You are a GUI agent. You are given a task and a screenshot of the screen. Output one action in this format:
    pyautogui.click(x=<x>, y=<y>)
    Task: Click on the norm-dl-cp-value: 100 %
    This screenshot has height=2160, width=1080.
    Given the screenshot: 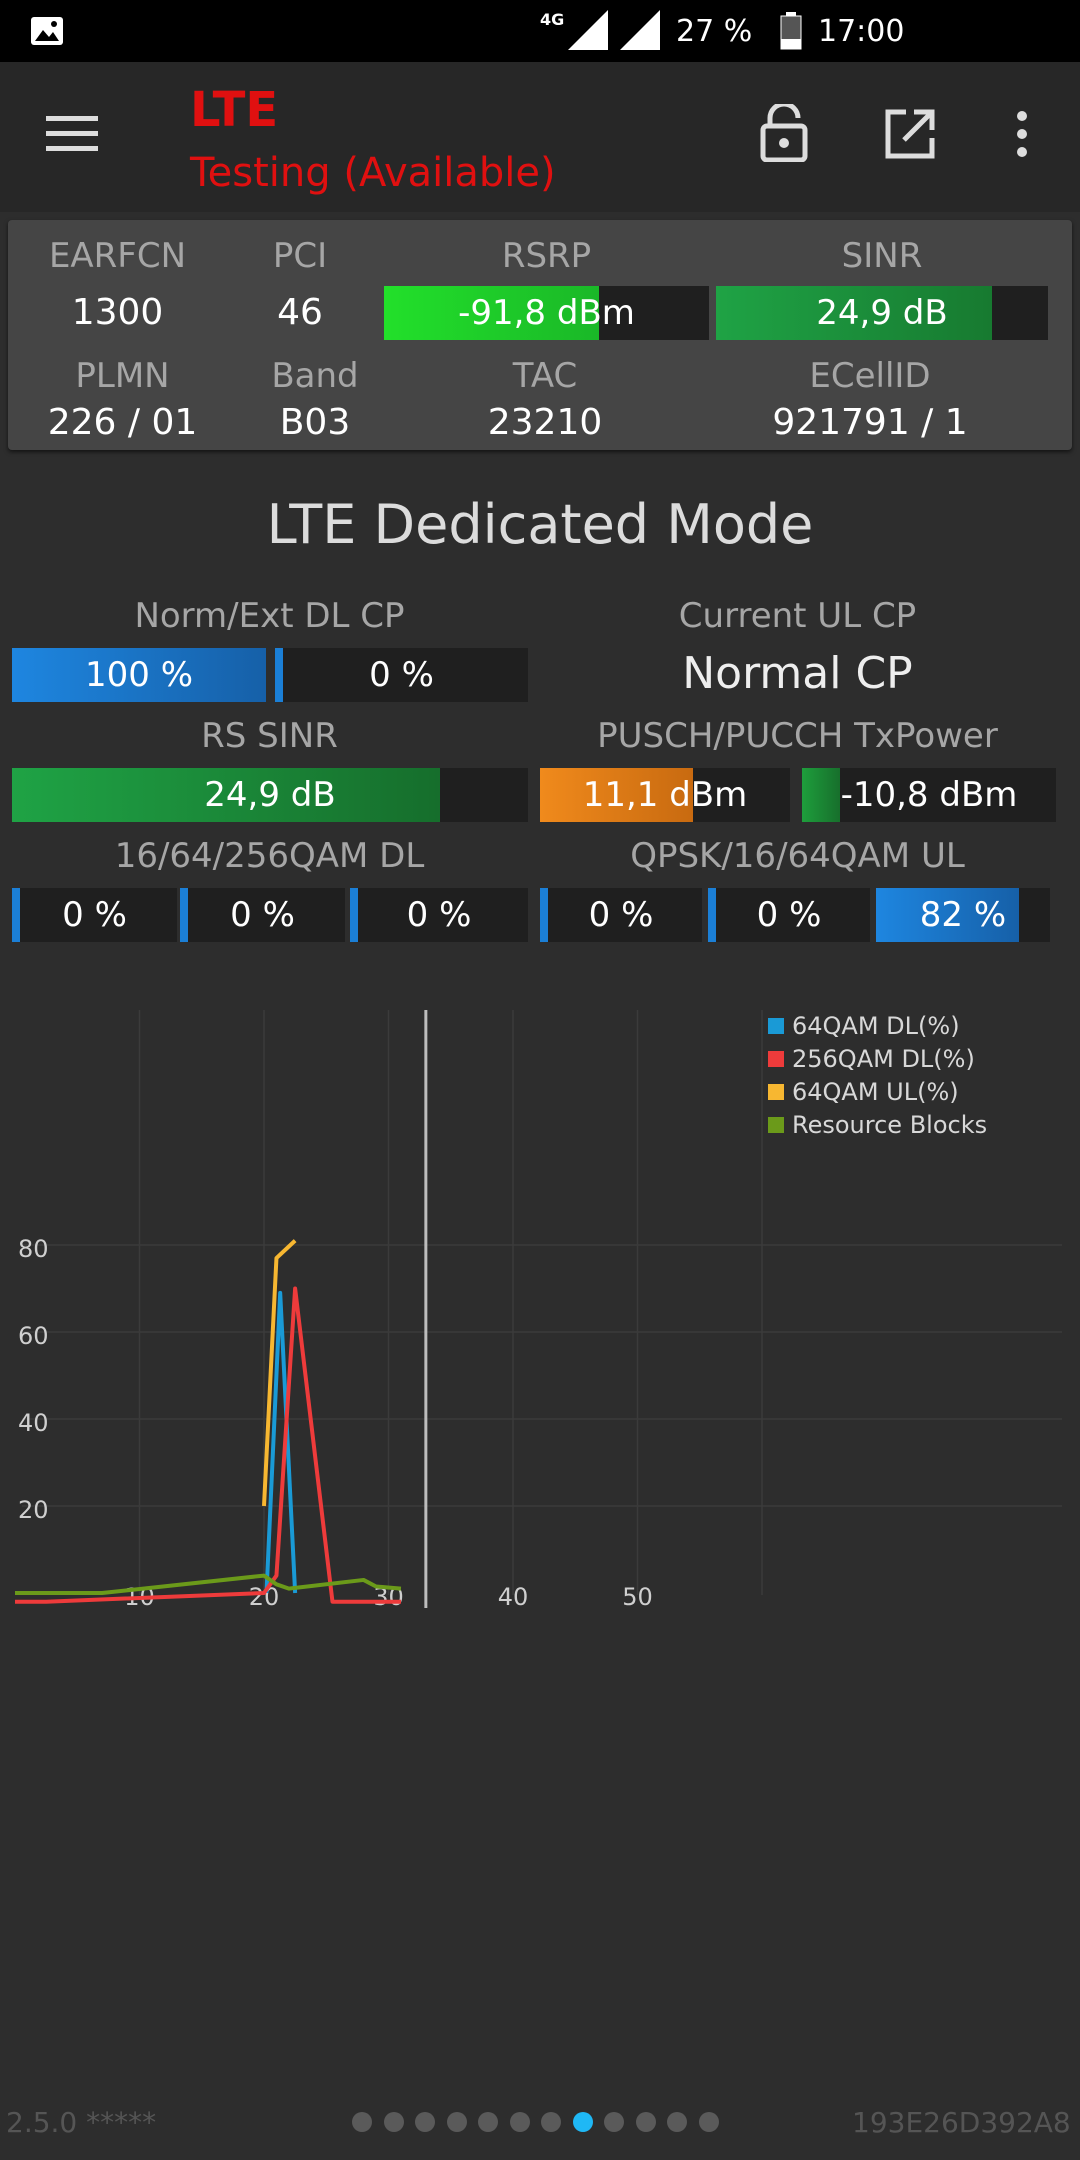 What is the action you would take?
    pyautogui.click(x=138, y=675)
    